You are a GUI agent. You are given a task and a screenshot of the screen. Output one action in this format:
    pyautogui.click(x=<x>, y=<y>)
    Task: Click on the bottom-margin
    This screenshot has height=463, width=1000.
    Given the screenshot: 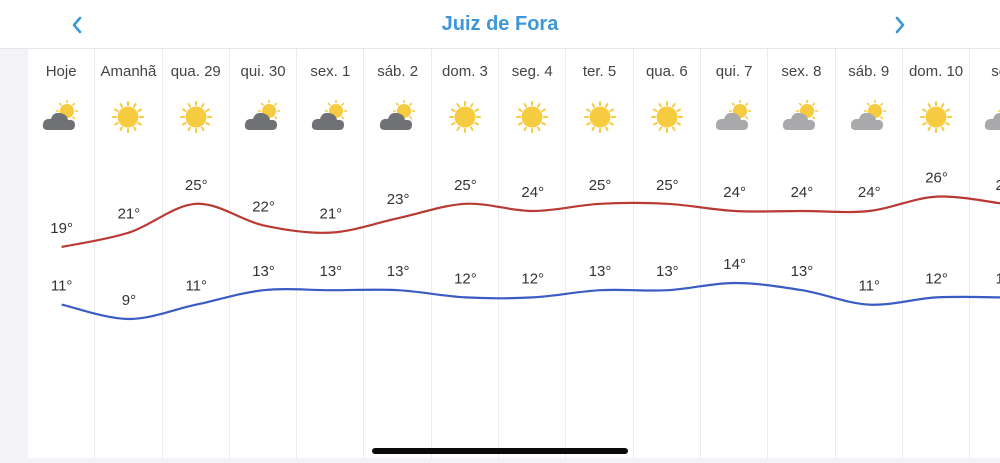 What is the action you would take?
    pyautogui.click(x=500, y=460)
    